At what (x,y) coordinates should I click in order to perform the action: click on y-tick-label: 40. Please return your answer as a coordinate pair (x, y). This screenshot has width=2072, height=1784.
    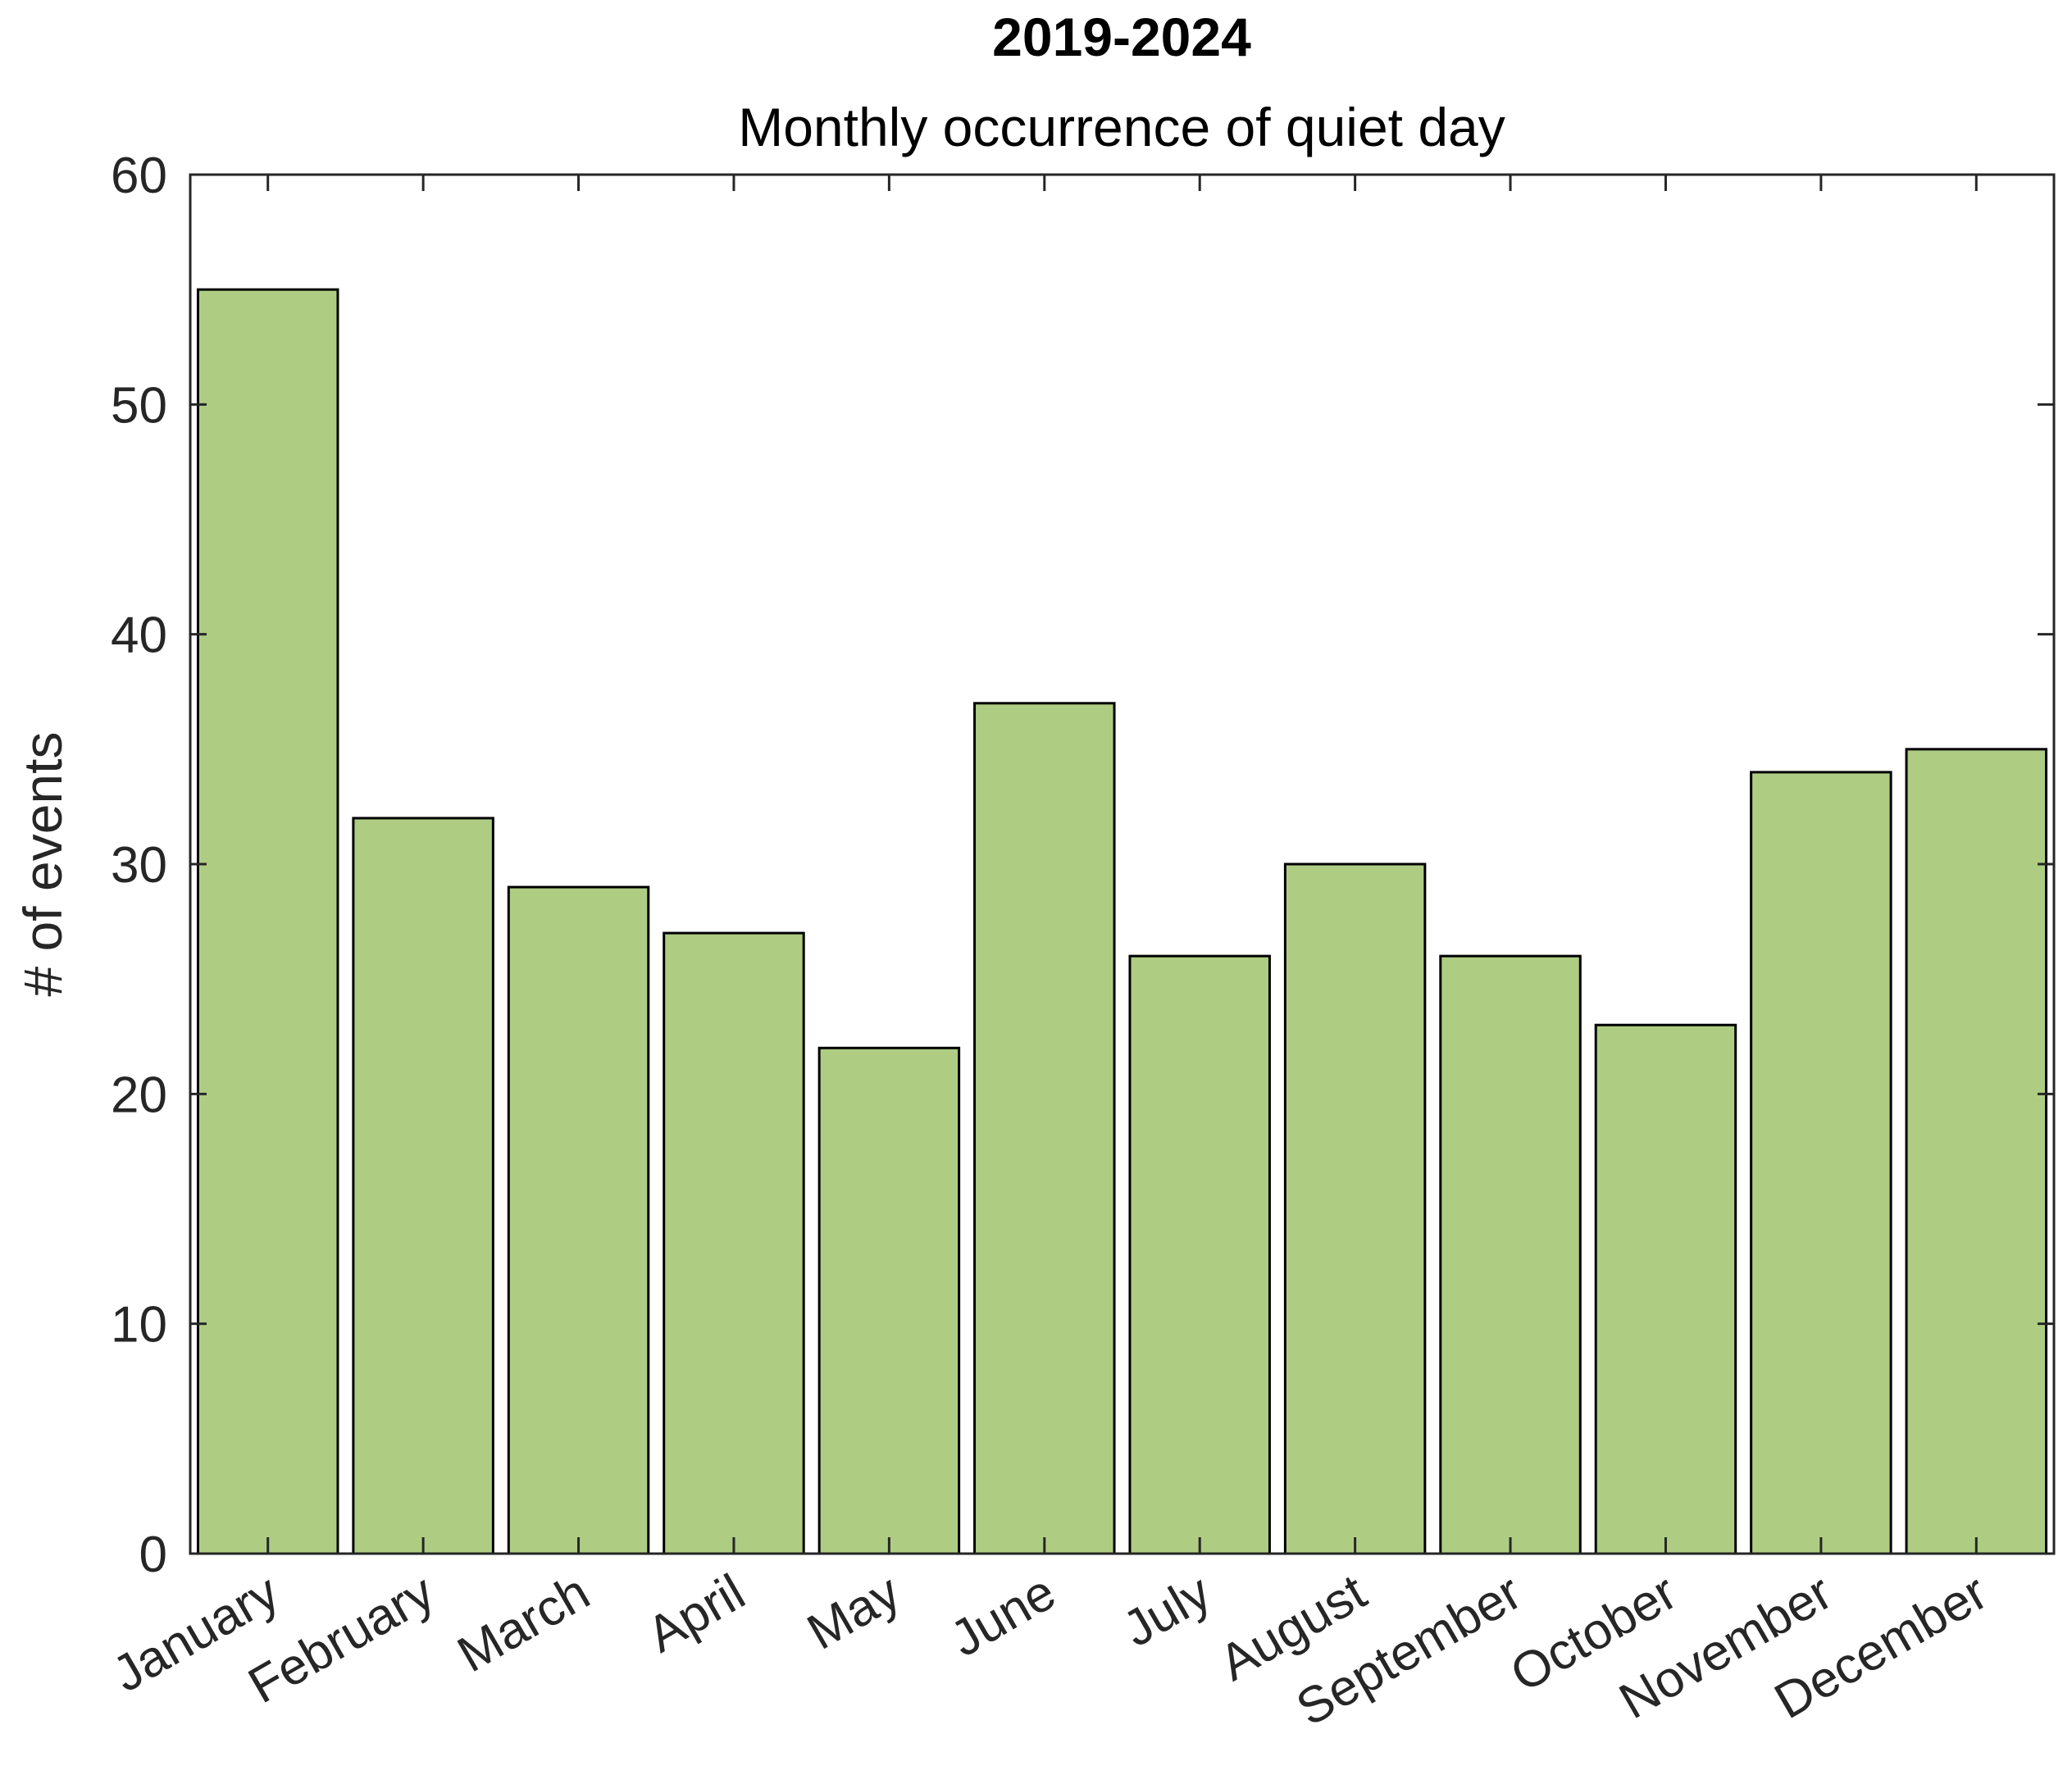
    Looking at the image, I should click on (139, 636).